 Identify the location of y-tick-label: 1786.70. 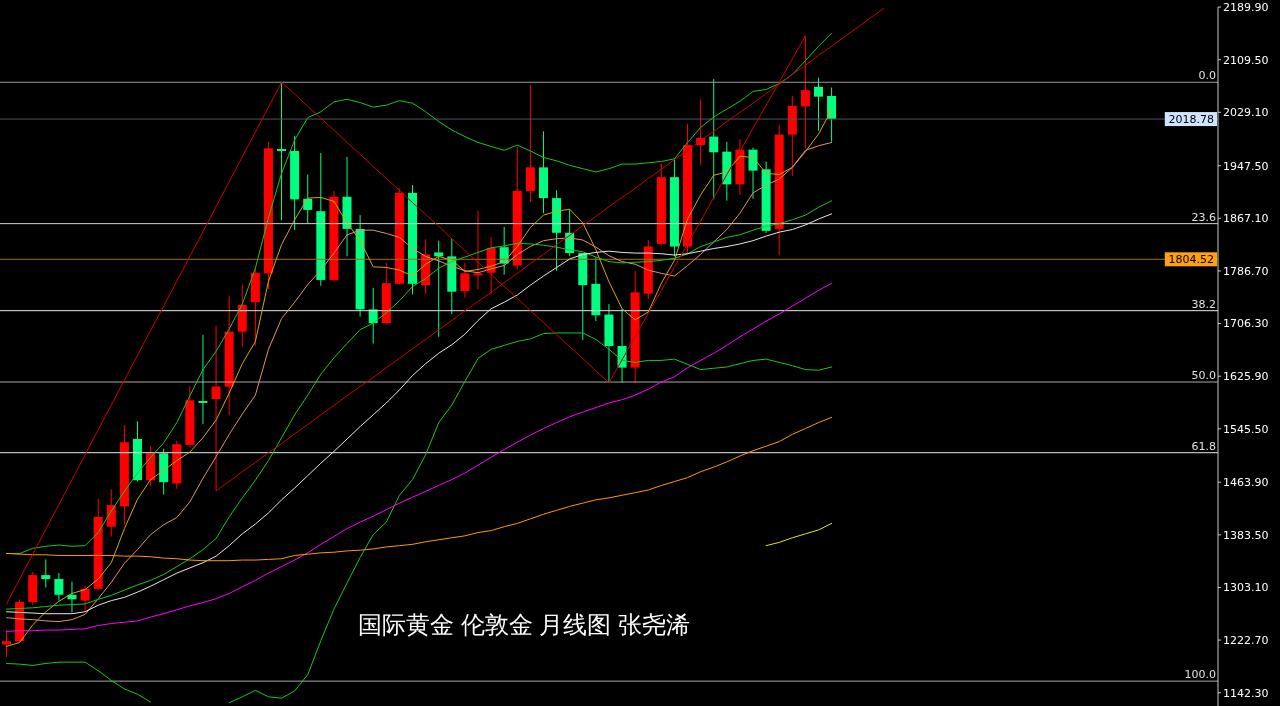
(1246, 271).